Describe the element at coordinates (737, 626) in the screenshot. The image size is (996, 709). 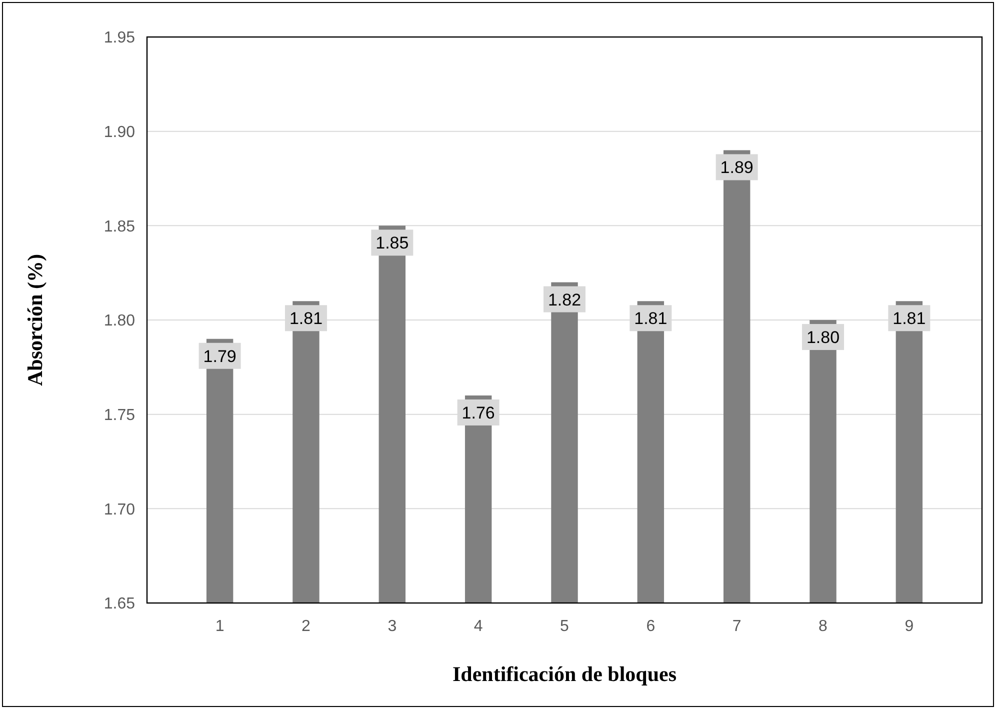
I see `x-tick-label: 7` at that location.